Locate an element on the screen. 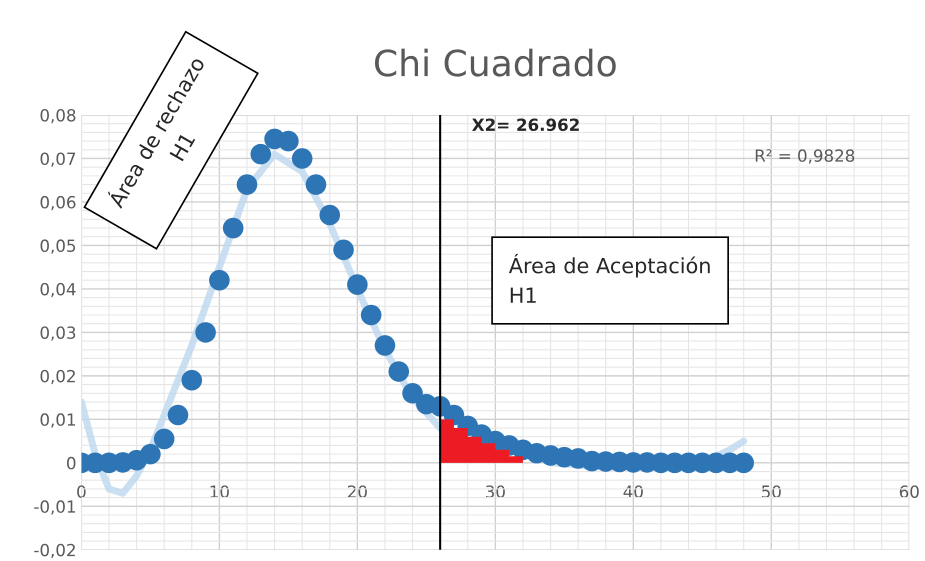  y-tick-label: 0 is located at coordinates (71, 463).